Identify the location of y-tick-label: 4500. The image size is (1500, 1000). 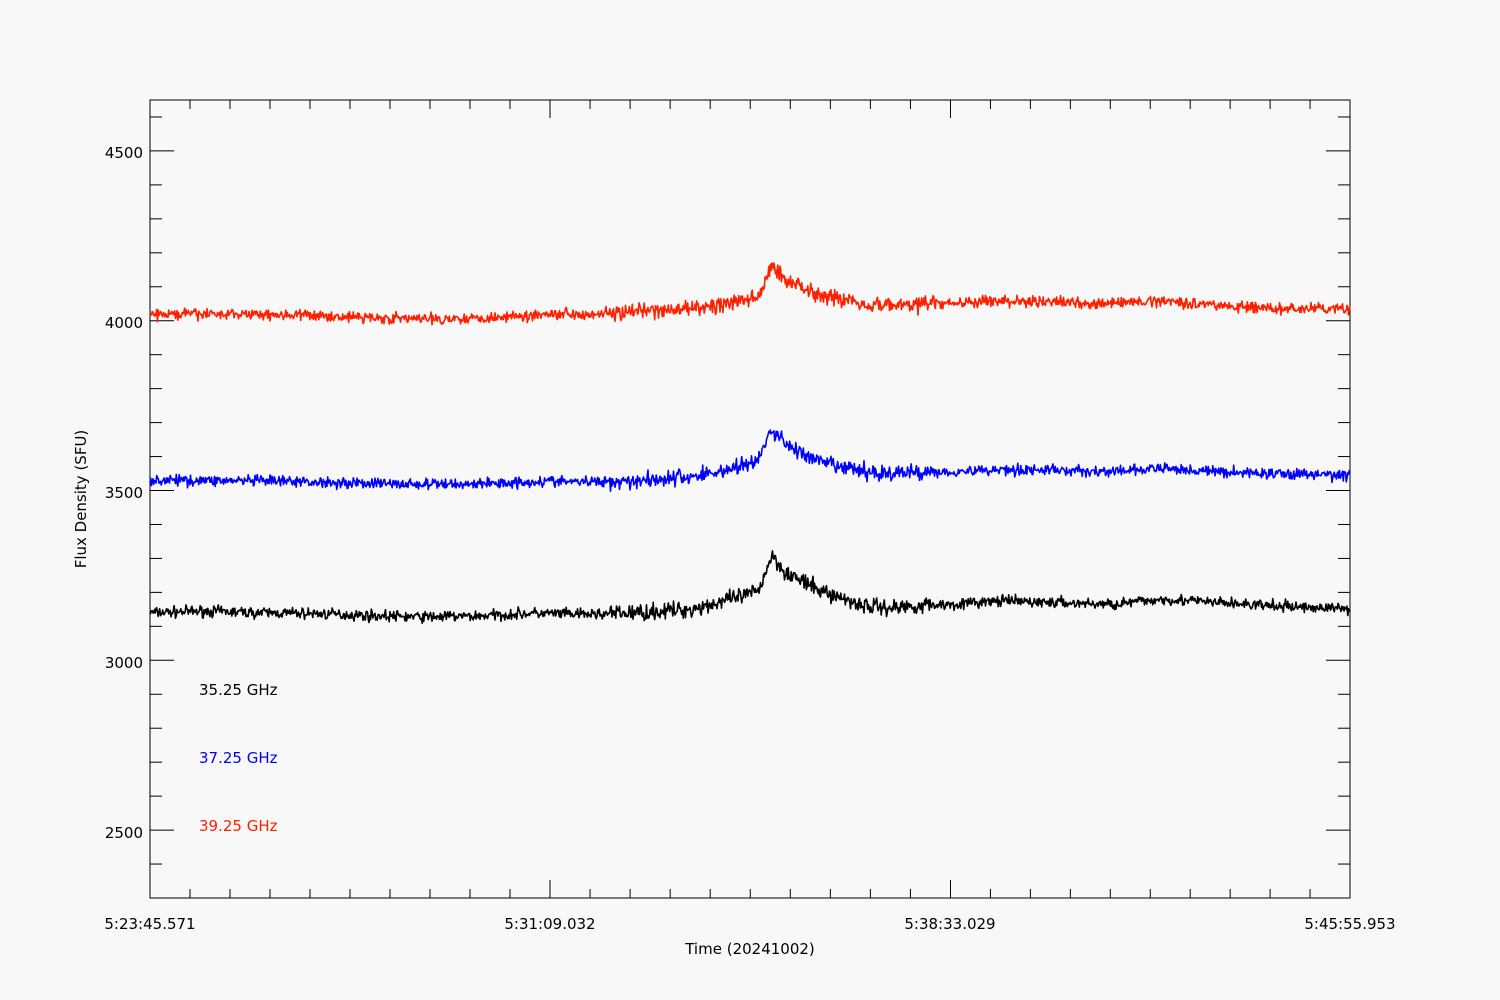
(124, 153).